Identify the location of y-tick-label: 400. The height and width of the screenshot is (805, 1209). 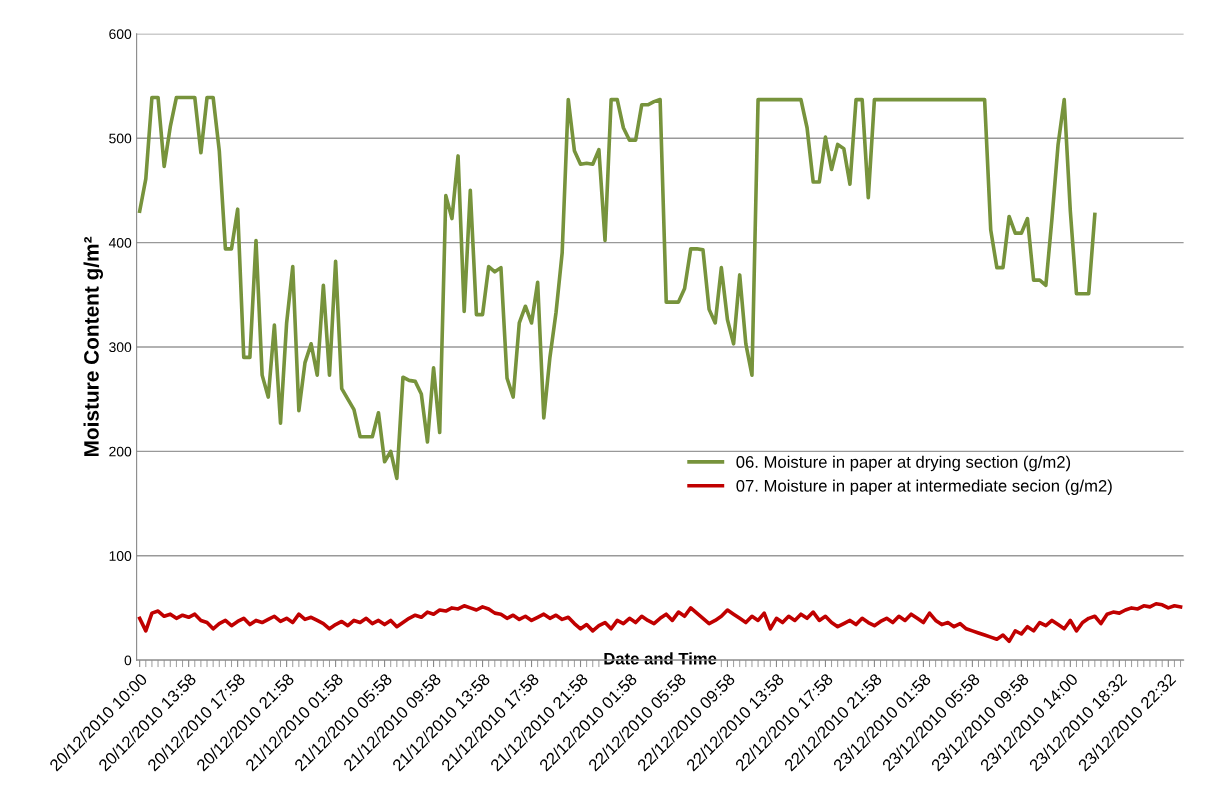
(120, 242).